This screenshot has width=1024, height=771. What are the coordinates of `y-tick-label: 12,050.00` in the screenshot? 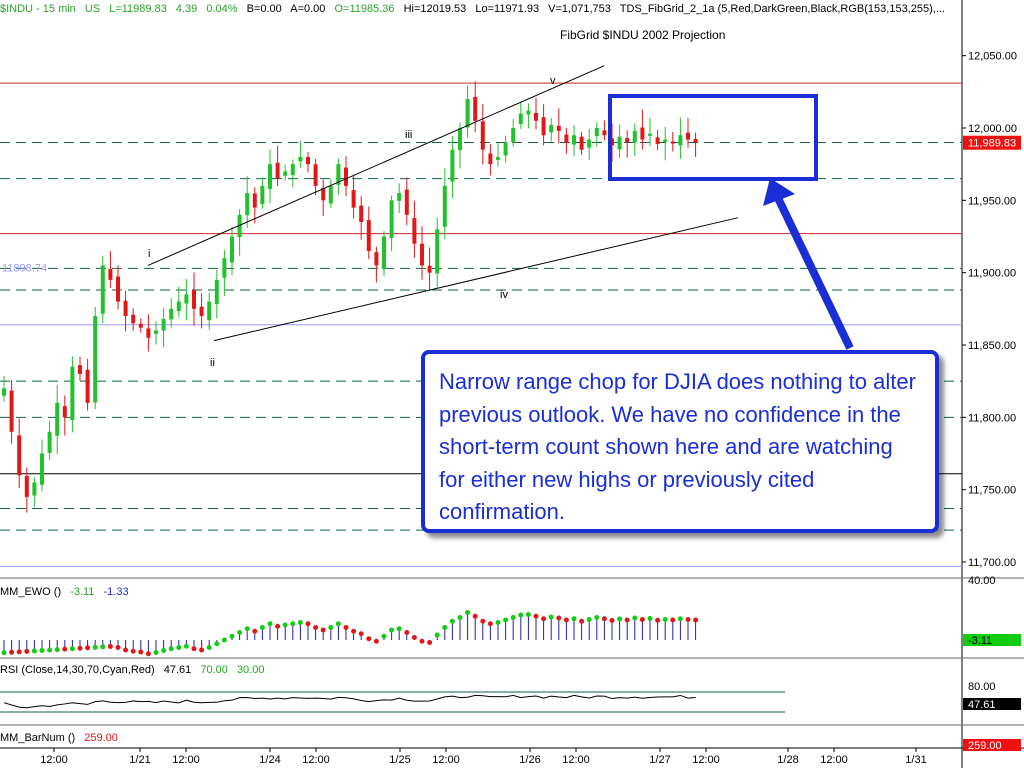 It's located at (992, 57).